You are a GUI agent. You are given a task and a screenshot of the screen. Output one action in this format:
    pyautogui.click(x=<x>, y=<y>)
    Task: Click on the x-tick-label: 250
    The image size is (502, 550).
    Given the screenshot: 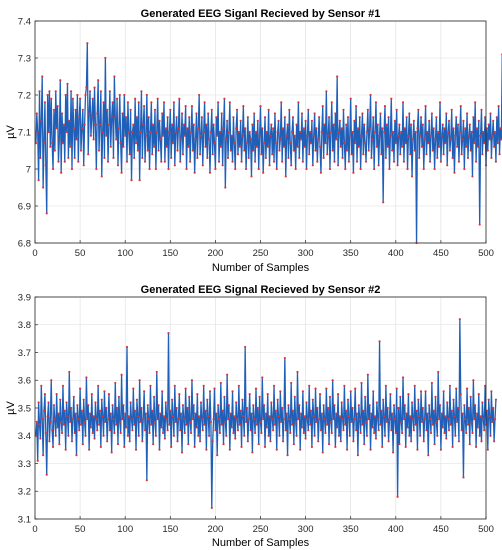 What is the action you would take?
    pyautogui.click(x=261, y=529)
    